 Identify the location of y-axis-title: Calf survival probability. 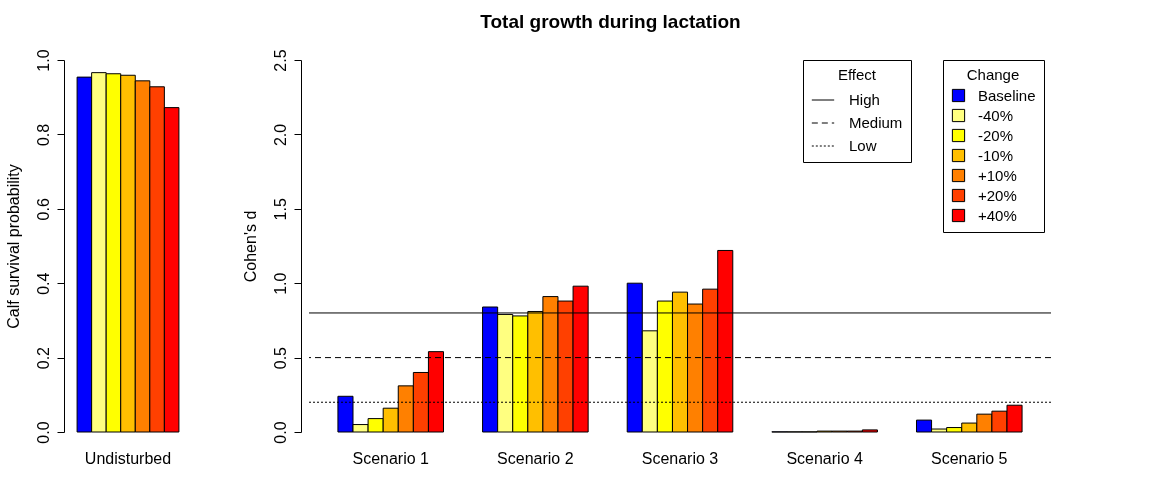
(13, 246).